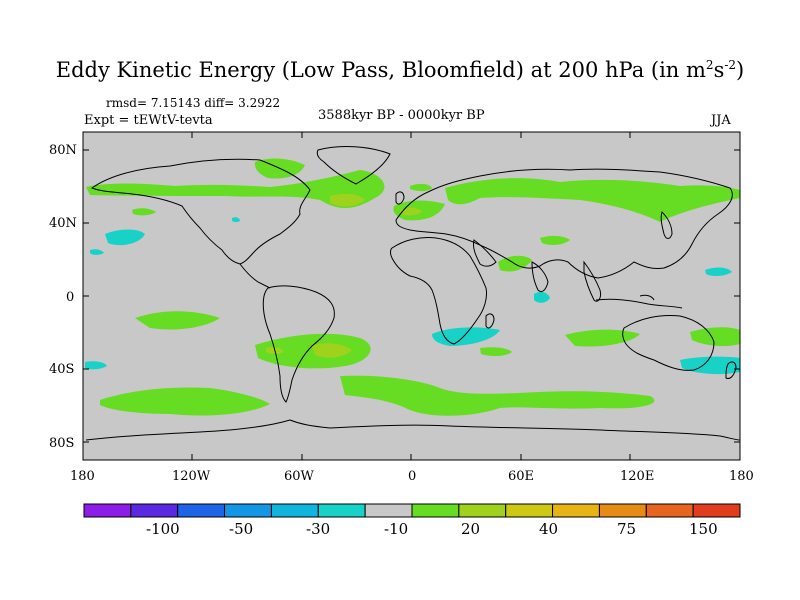  What do you see at coordinates (163, 529) in the screenshot?
I see `colorbar-label-minus100: -100` at bounding box center [163, 529].